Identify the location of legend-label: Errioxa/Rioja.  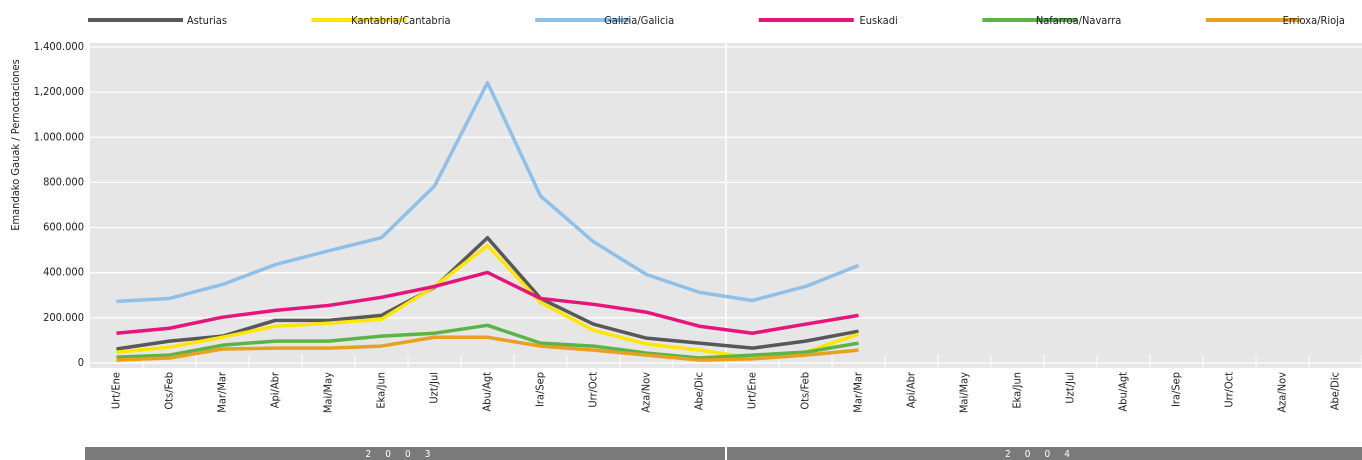
(1314, 20).